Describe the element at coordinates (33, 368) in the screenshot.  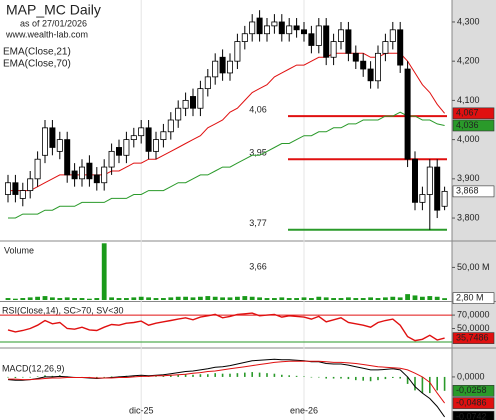
I see `panel-title: MACD(12,26,9)` at that location.